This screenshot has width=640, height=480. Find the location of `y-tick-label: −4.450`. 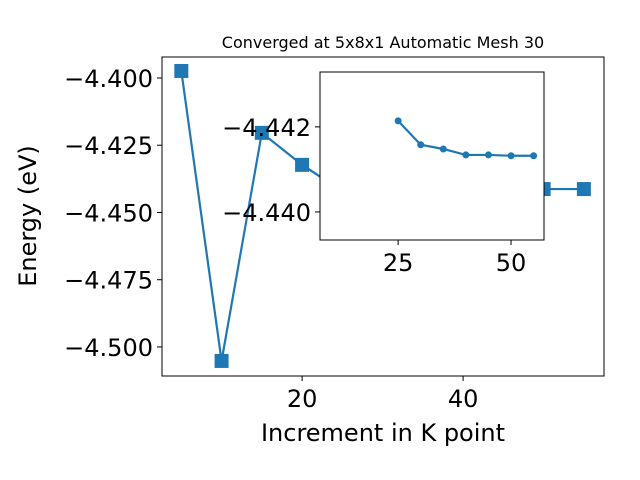

y-tick-label: −4.450 is located at coordinates (108, 213).